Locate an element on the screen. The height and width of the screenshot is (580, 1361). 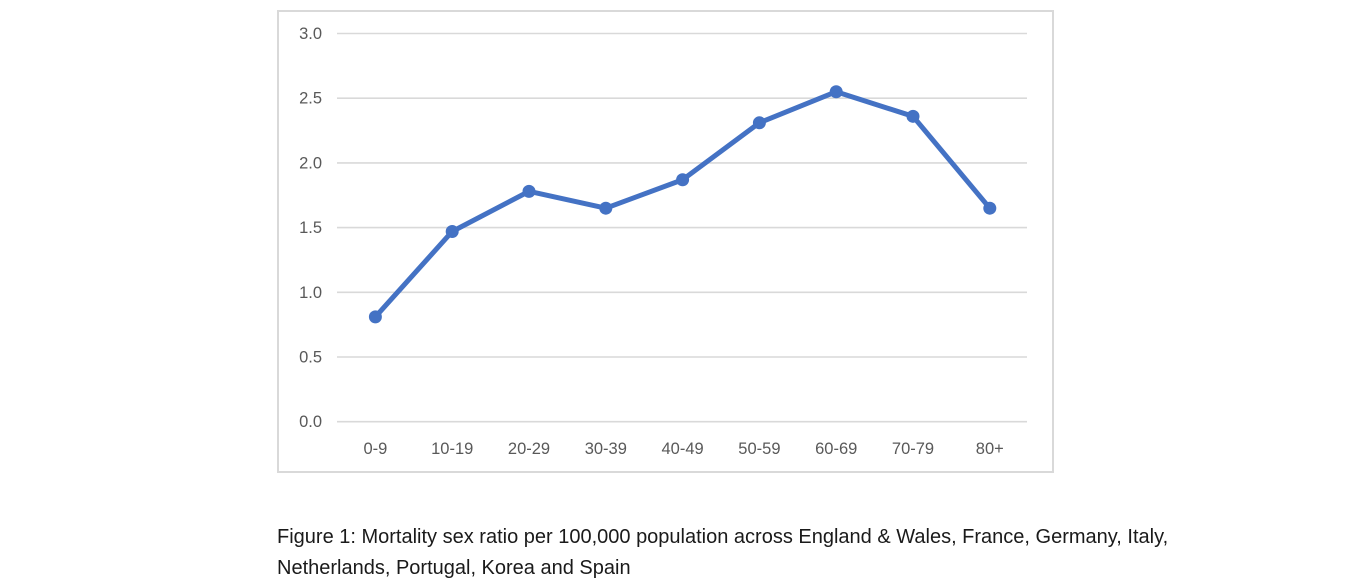
x-axis-tick-label: 10-19 is located at coordinates (452, 449).